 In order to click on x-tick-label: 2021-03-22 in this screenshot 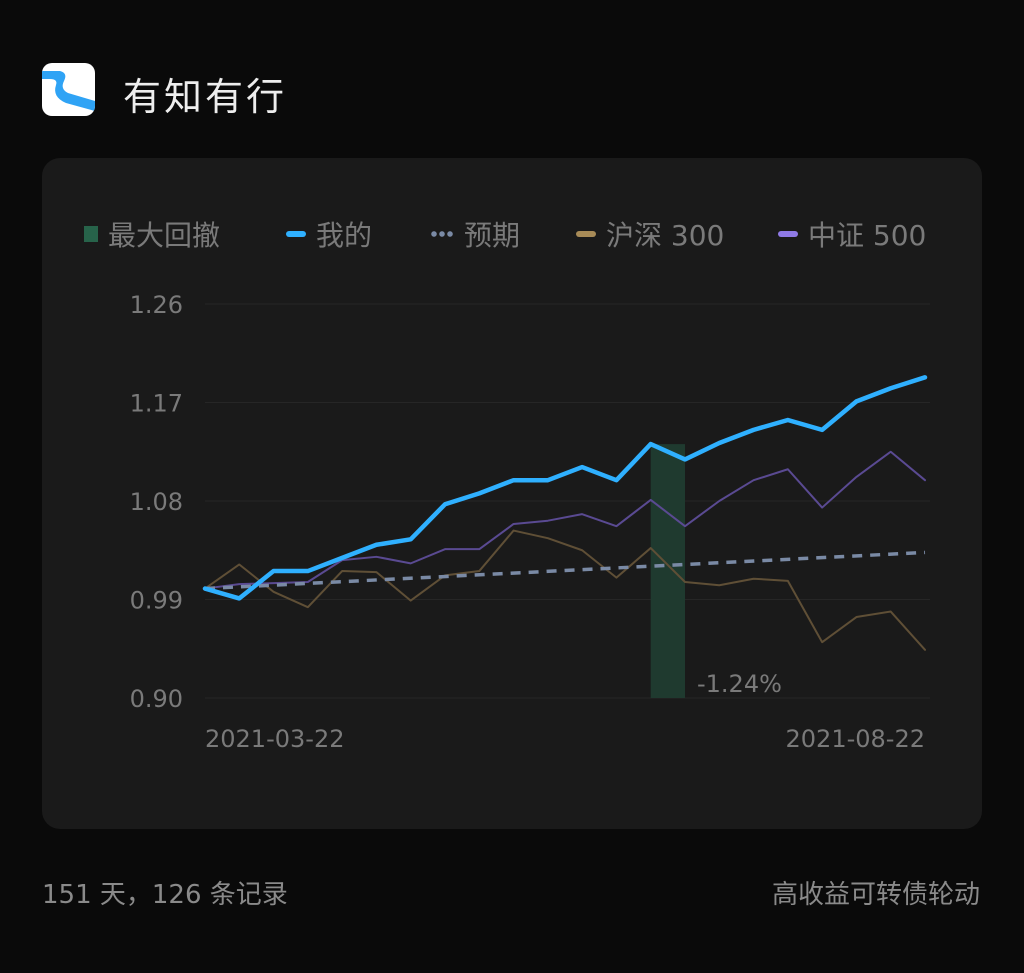, I will do `click(274, 739)`.